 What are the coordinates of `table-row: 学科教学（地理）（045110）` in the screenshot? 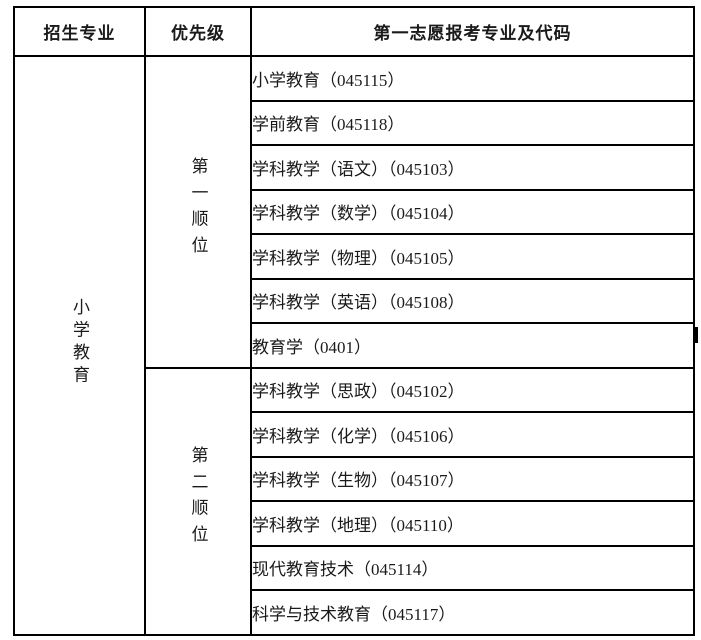 It's located at (354, 523).